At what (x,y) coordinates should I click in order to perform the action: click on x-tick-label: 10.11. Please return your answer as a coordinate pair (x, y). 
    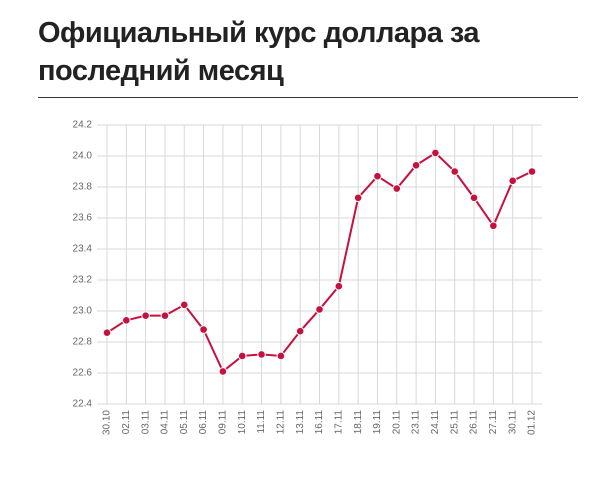
    Looking at the image, I should click on (242, 422).